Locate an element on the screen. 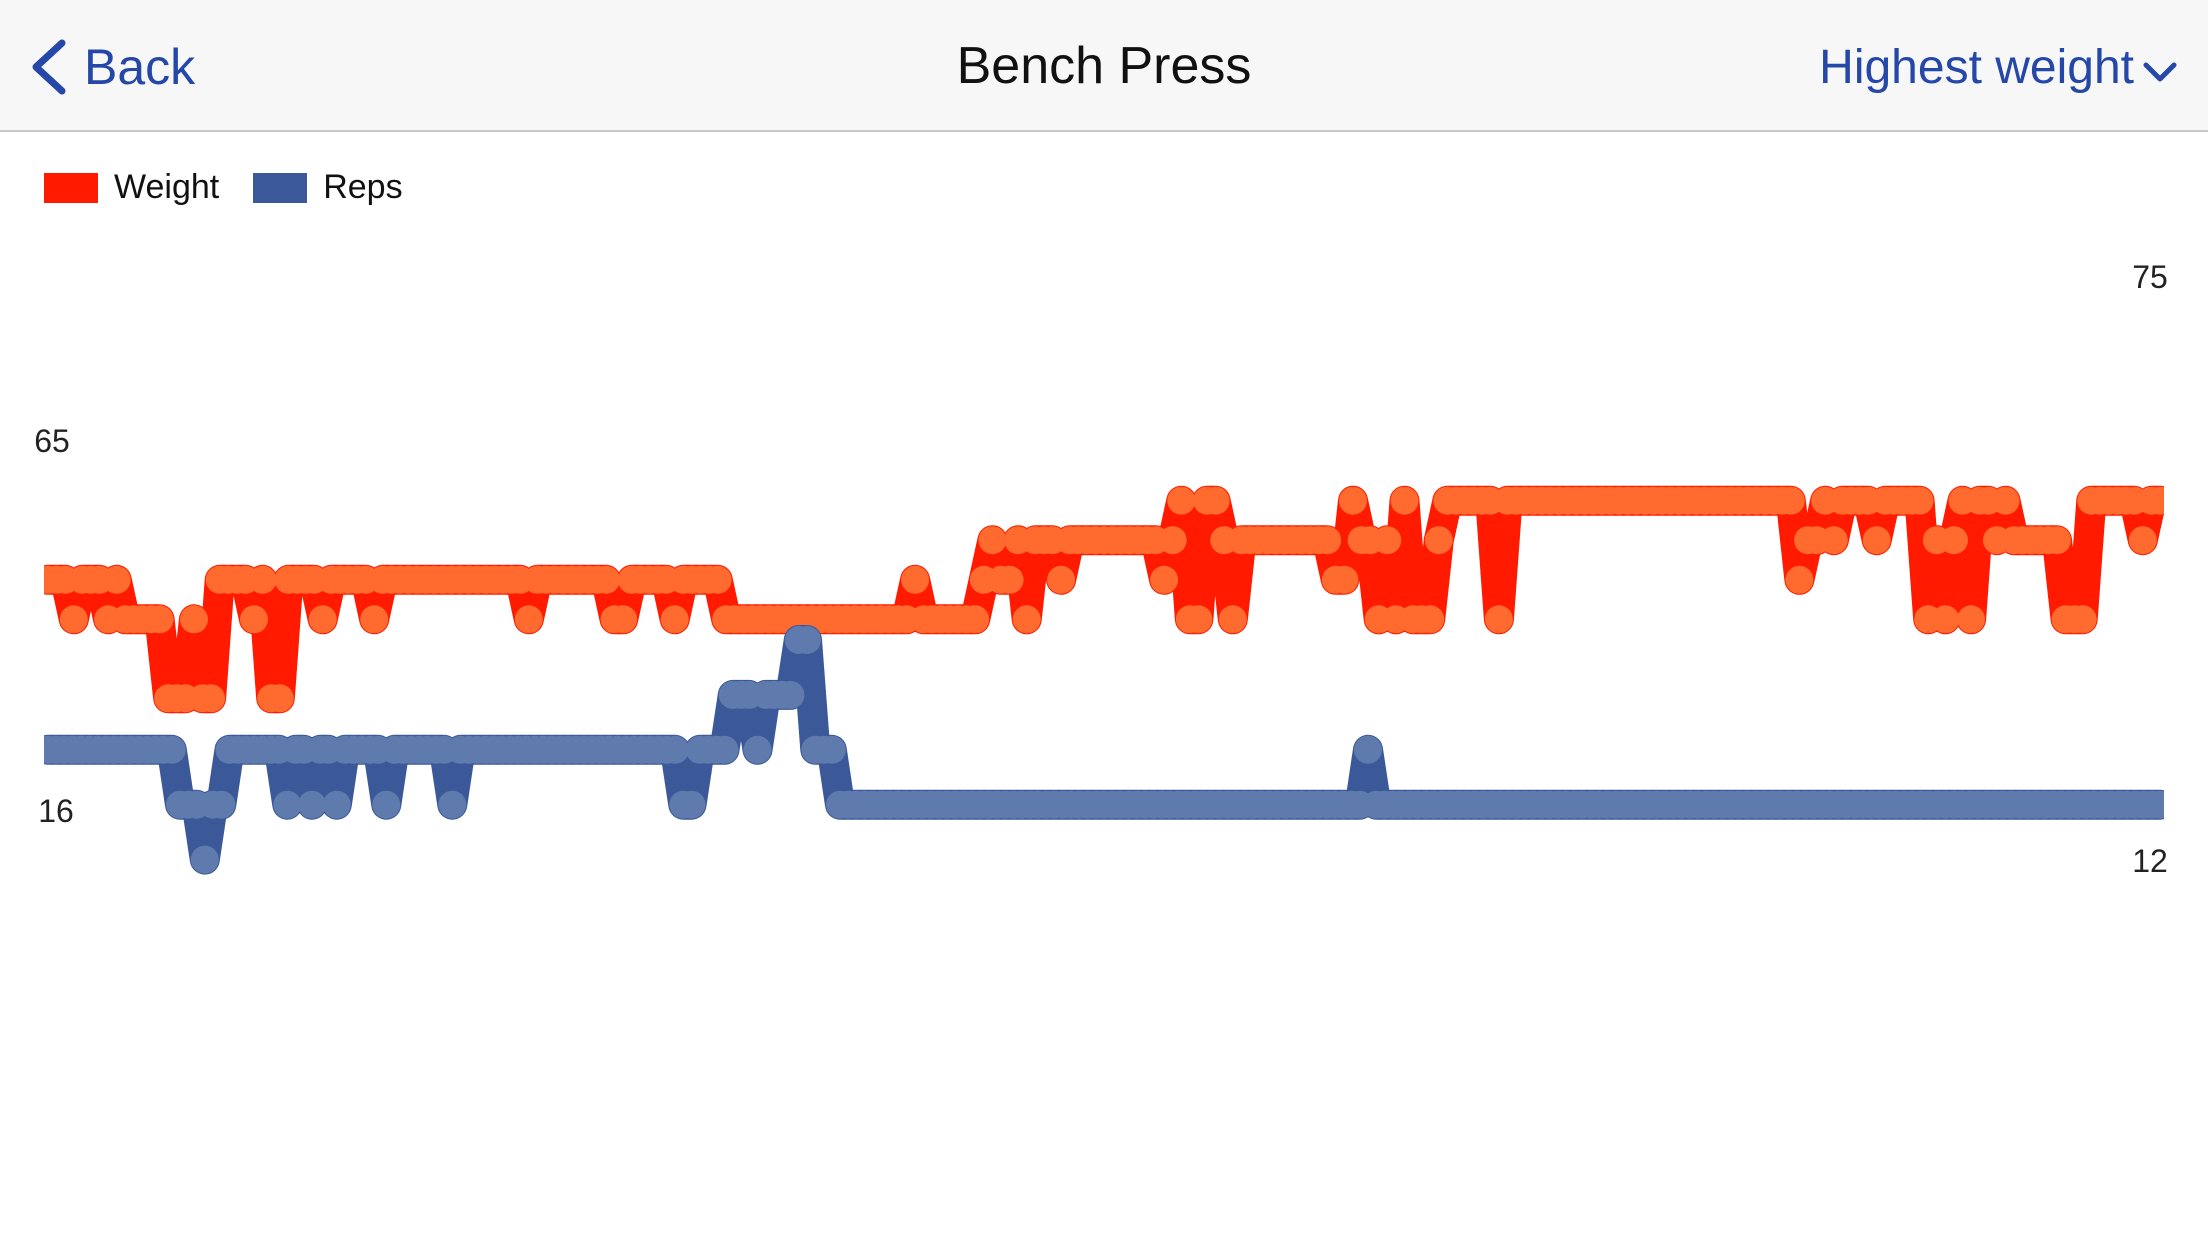 This screenshot has width=2208, height=1242. metric-selector: Highest weight is located at coordinates (1999, 67).